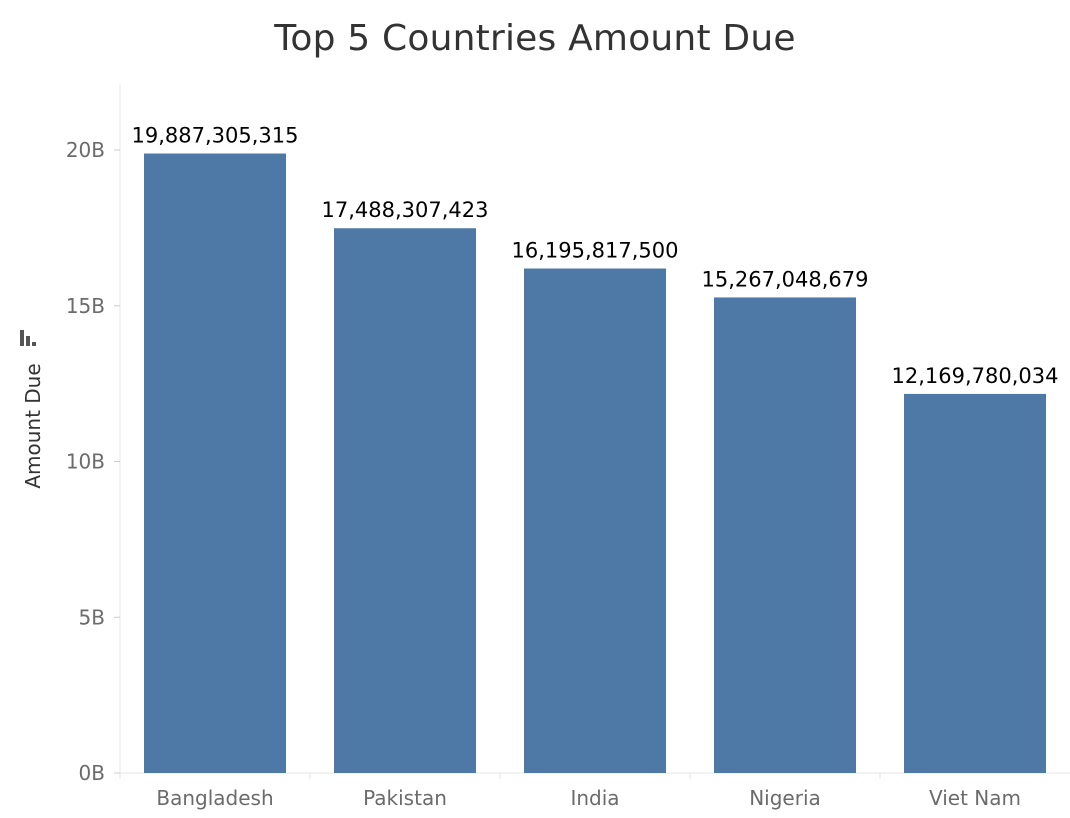  I want to click on x-tick-label: Nigeria, so click(785, 798).